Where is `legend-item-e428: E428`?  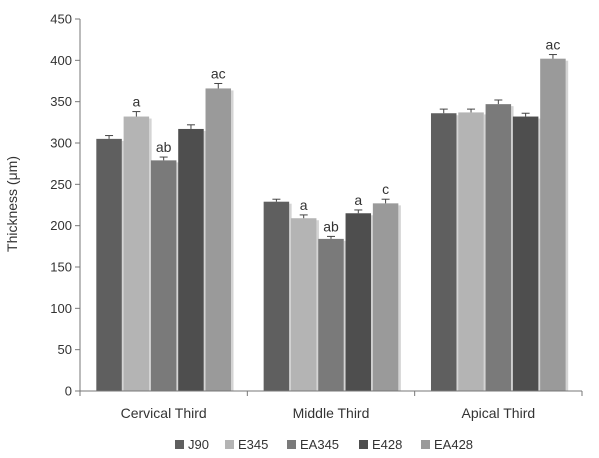
legend-item-e428: E428 is located at coordinates (380, 444).